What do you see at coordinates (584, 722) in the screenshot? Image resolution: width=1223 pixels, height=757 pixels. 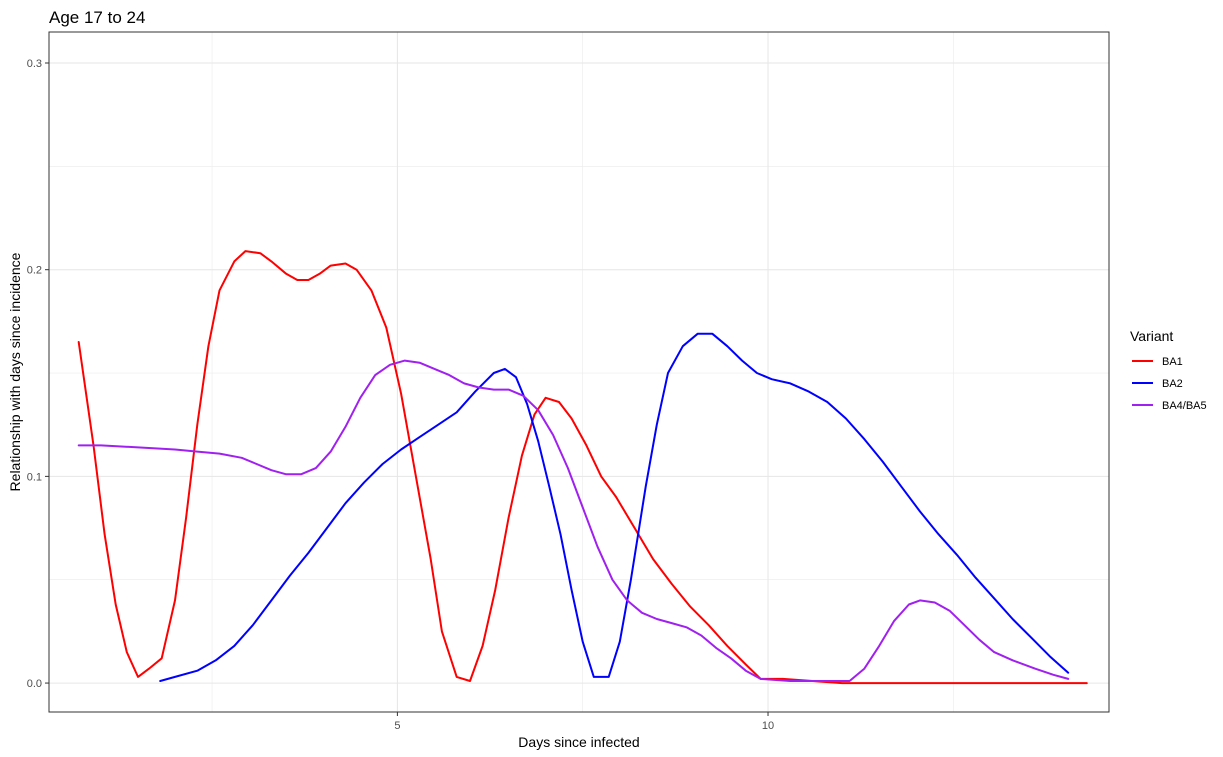 I see `x-axis: 5 10` at bounding box center [584, 722].